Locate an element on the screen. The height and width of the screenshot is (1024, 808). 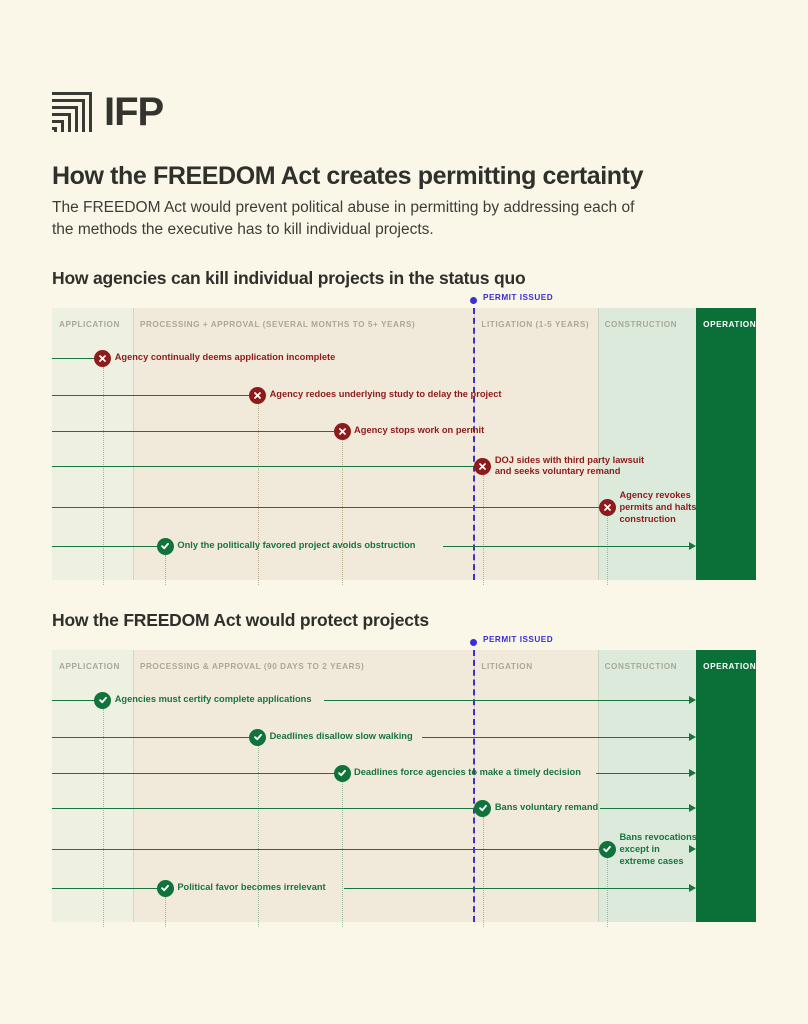
event-label: Bans voluntary remand is located at coordinates (546, 807).